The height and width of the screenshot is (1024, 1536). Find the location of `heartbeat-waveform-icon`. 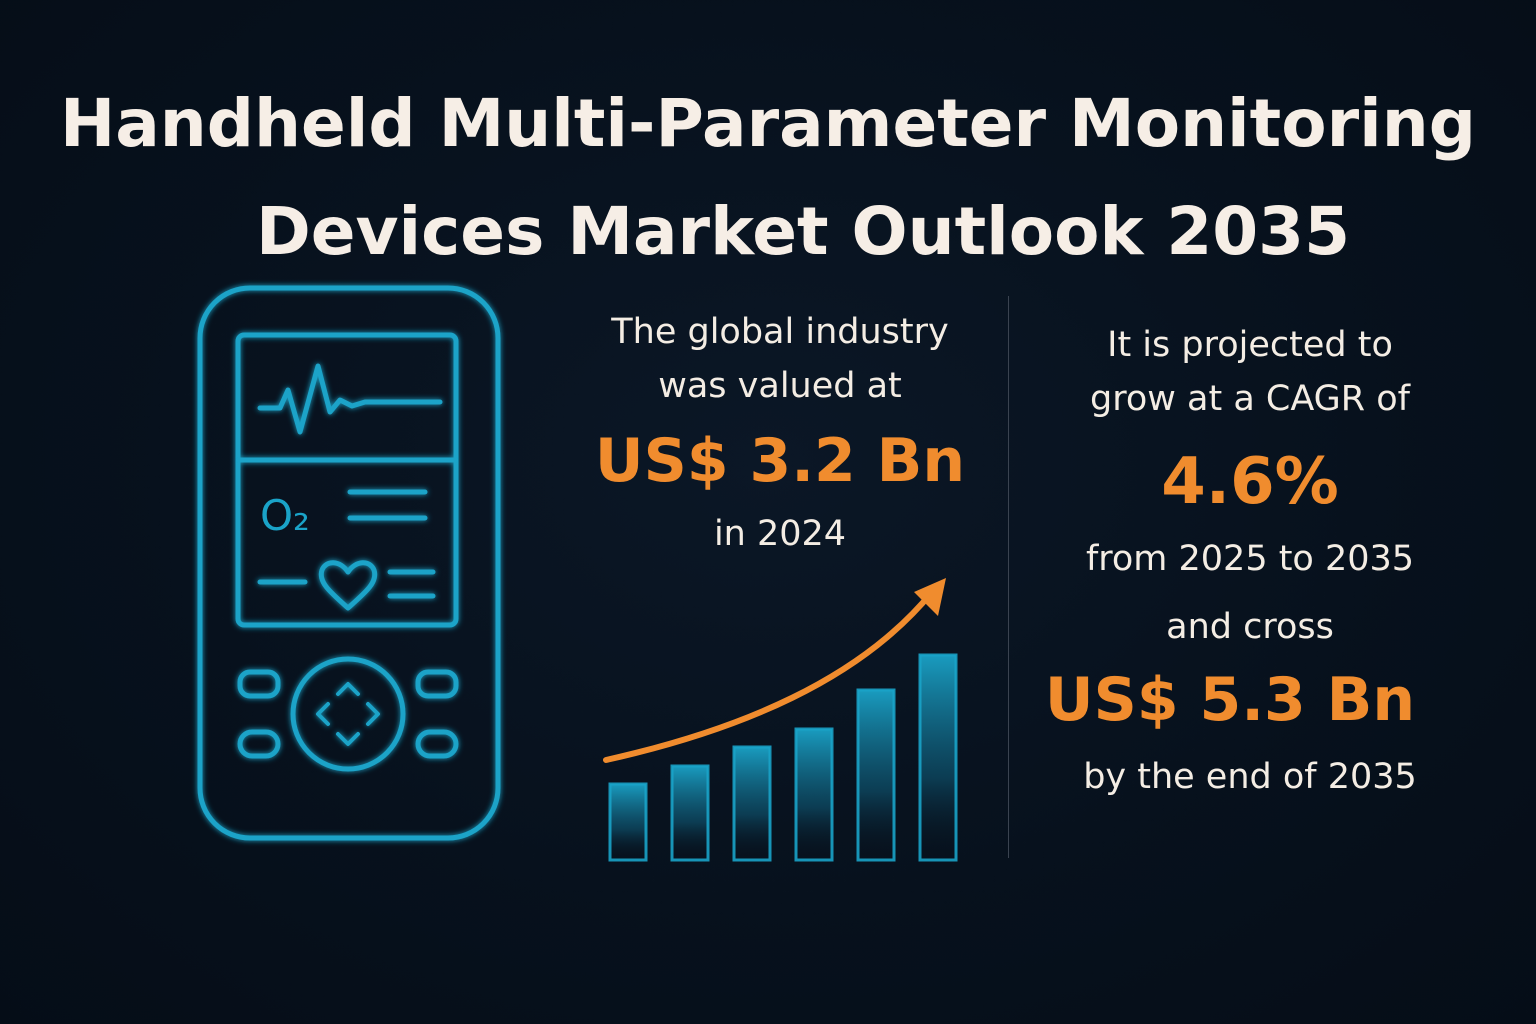

heartbeat-waveform-icon is located at coordinates (350, 399).